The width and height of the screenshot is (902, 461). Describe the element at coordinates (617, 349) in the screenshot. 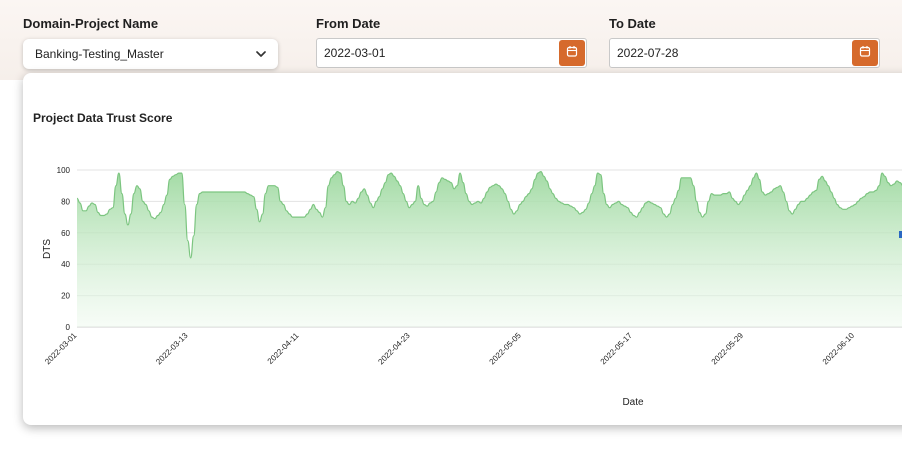

I see `x-tick-label: 2022-05-17` at that location.